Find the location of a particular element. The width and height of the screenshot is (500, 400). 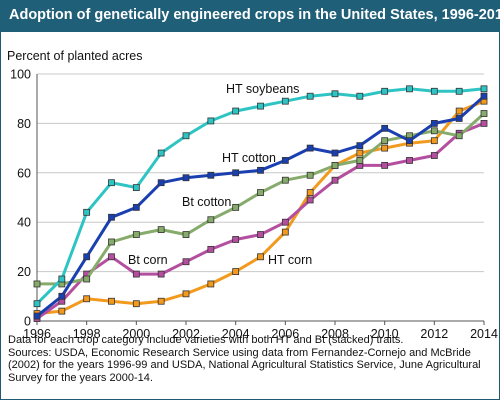

point-bt-cotton-2006 is located at coordinates (285, 180).